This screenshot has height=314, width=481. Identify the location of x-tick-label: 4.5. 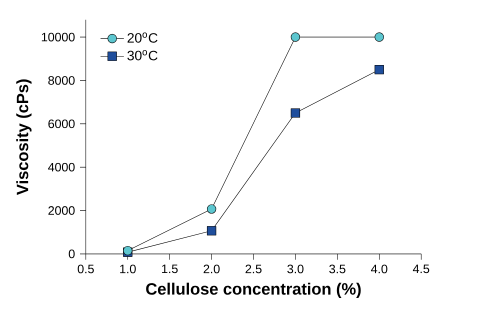
(421, 269).